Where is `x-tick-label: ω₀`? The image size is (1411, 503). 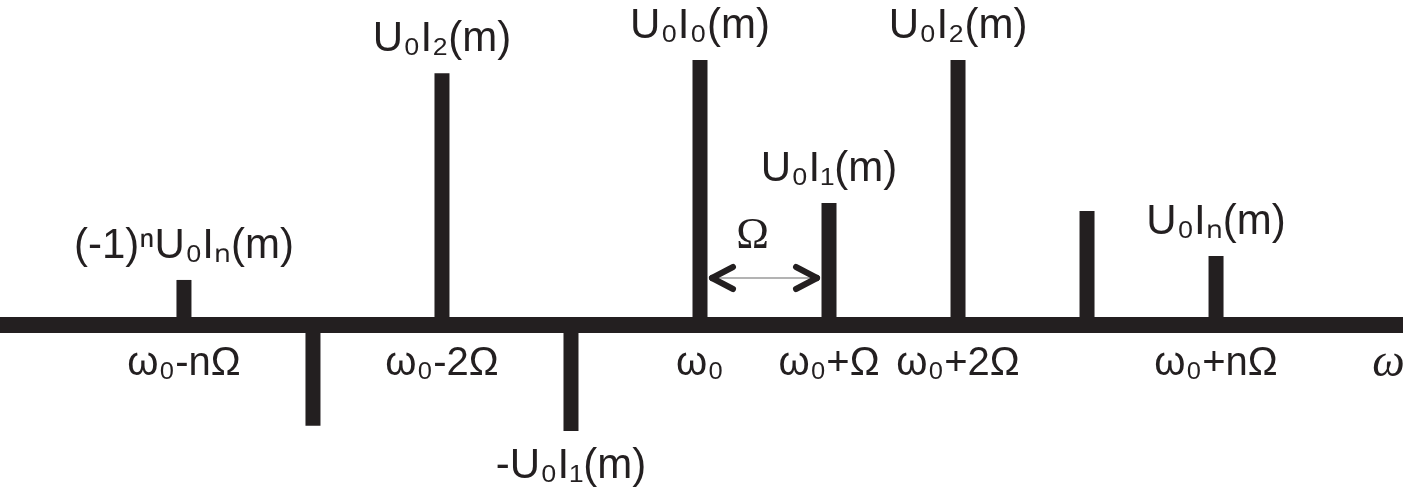 x-tick-label: ω₀ is located at coordinates (700, 360).